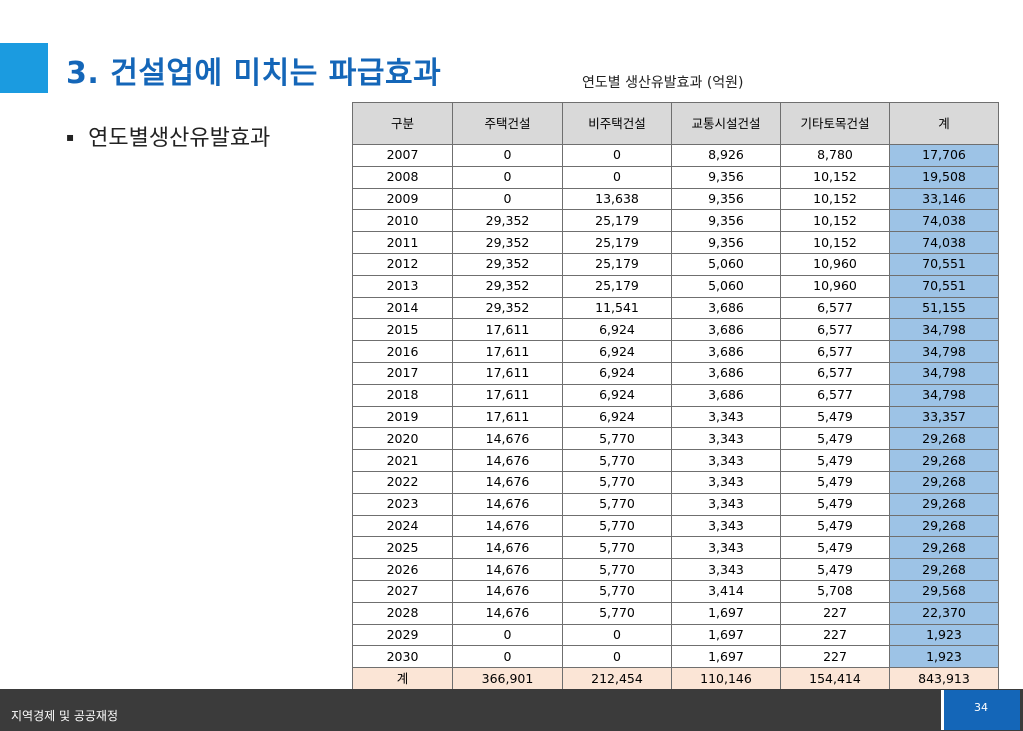 Image resolution: width=1023 pixels, height=731 pixels. Describe the element at coordinates (675, 351) in the screenshot. I see `table-row: 2016 17,611 6,924 3,686 6,577 34,798` at that location.